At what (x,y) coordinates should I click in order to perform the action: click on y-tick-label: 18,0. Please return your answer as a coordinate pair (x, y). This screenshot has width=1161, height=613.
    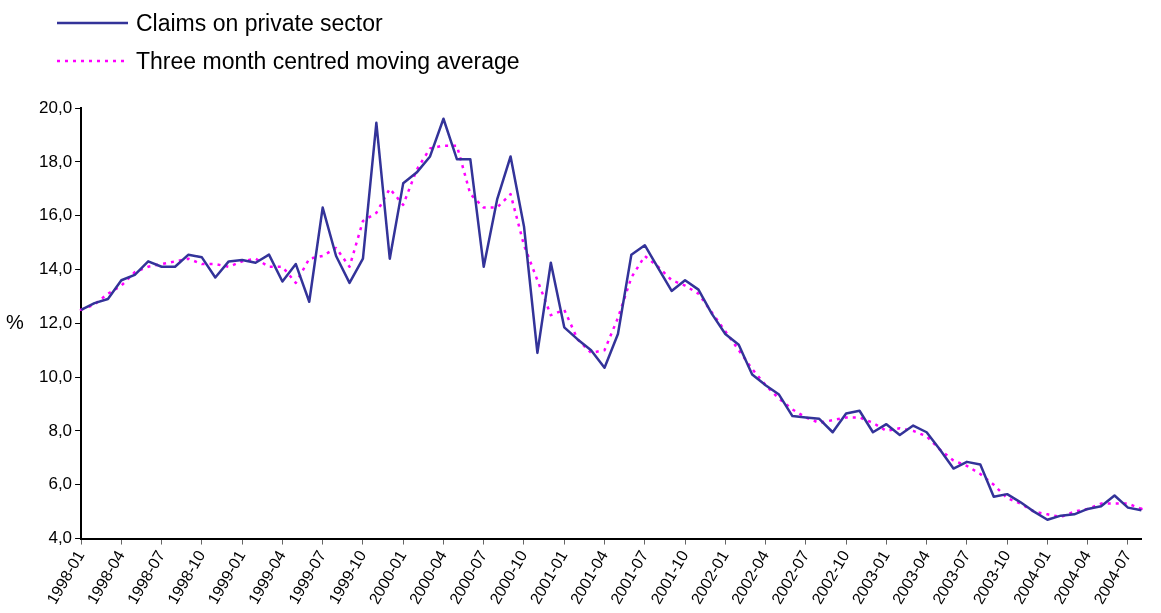
    Looking at the image, I should click on (55, 161).